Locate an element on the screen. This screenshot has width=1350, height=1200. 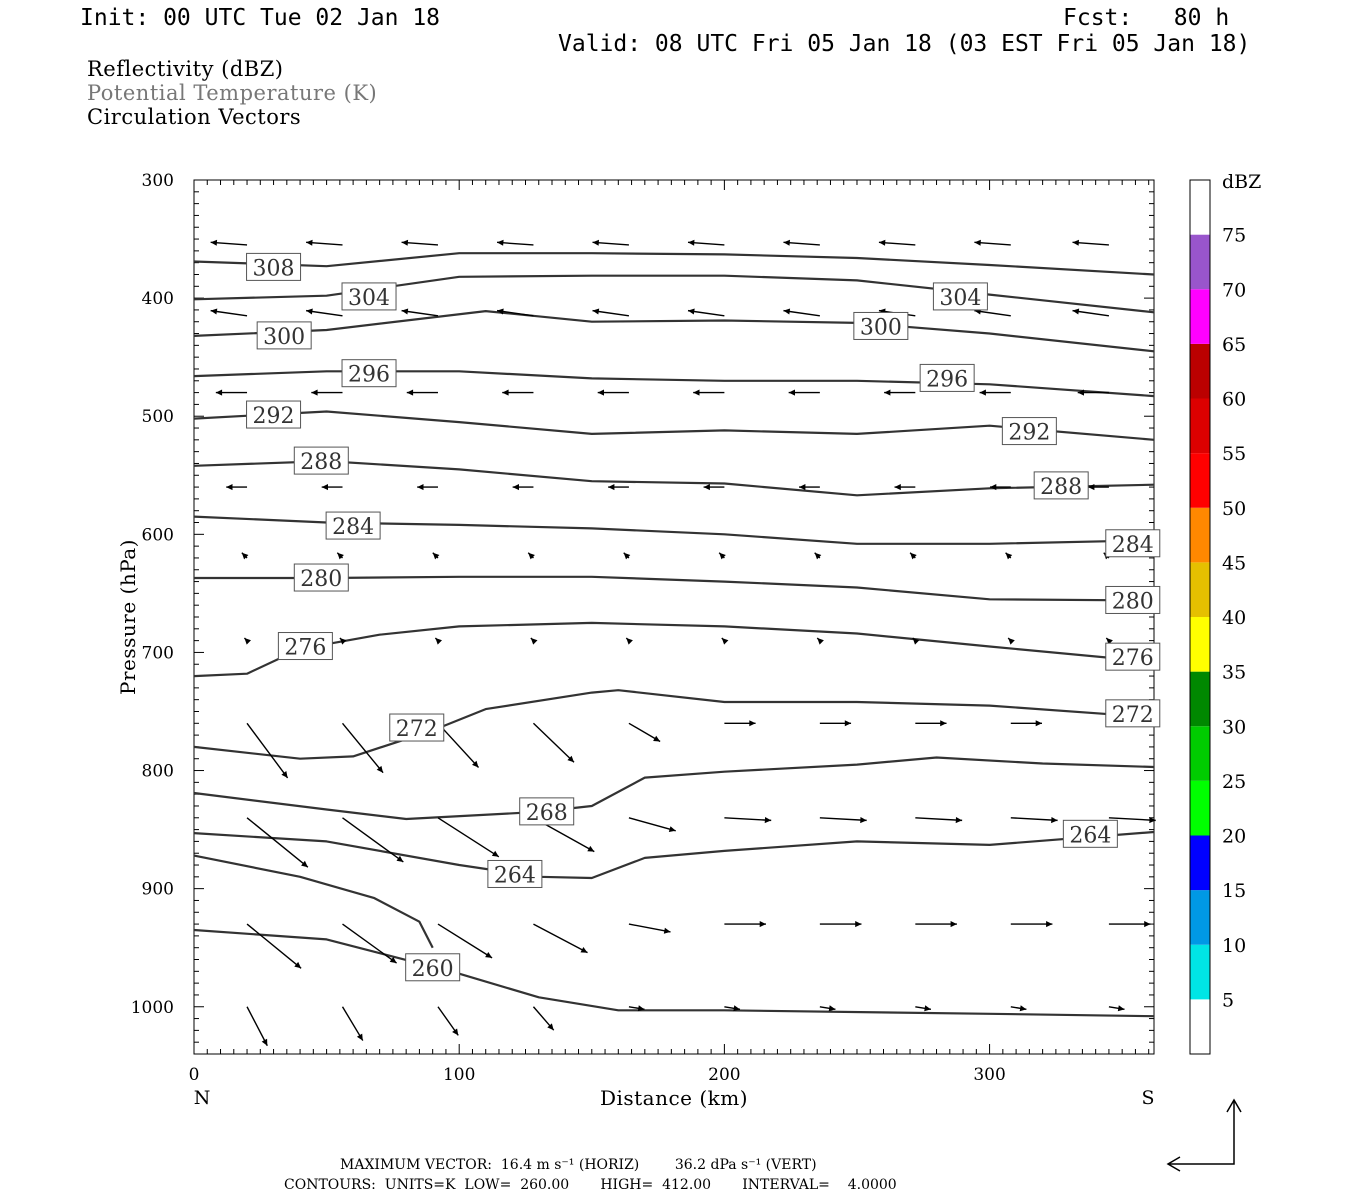
contour-label: 304 is located at coordinates (369, 298).